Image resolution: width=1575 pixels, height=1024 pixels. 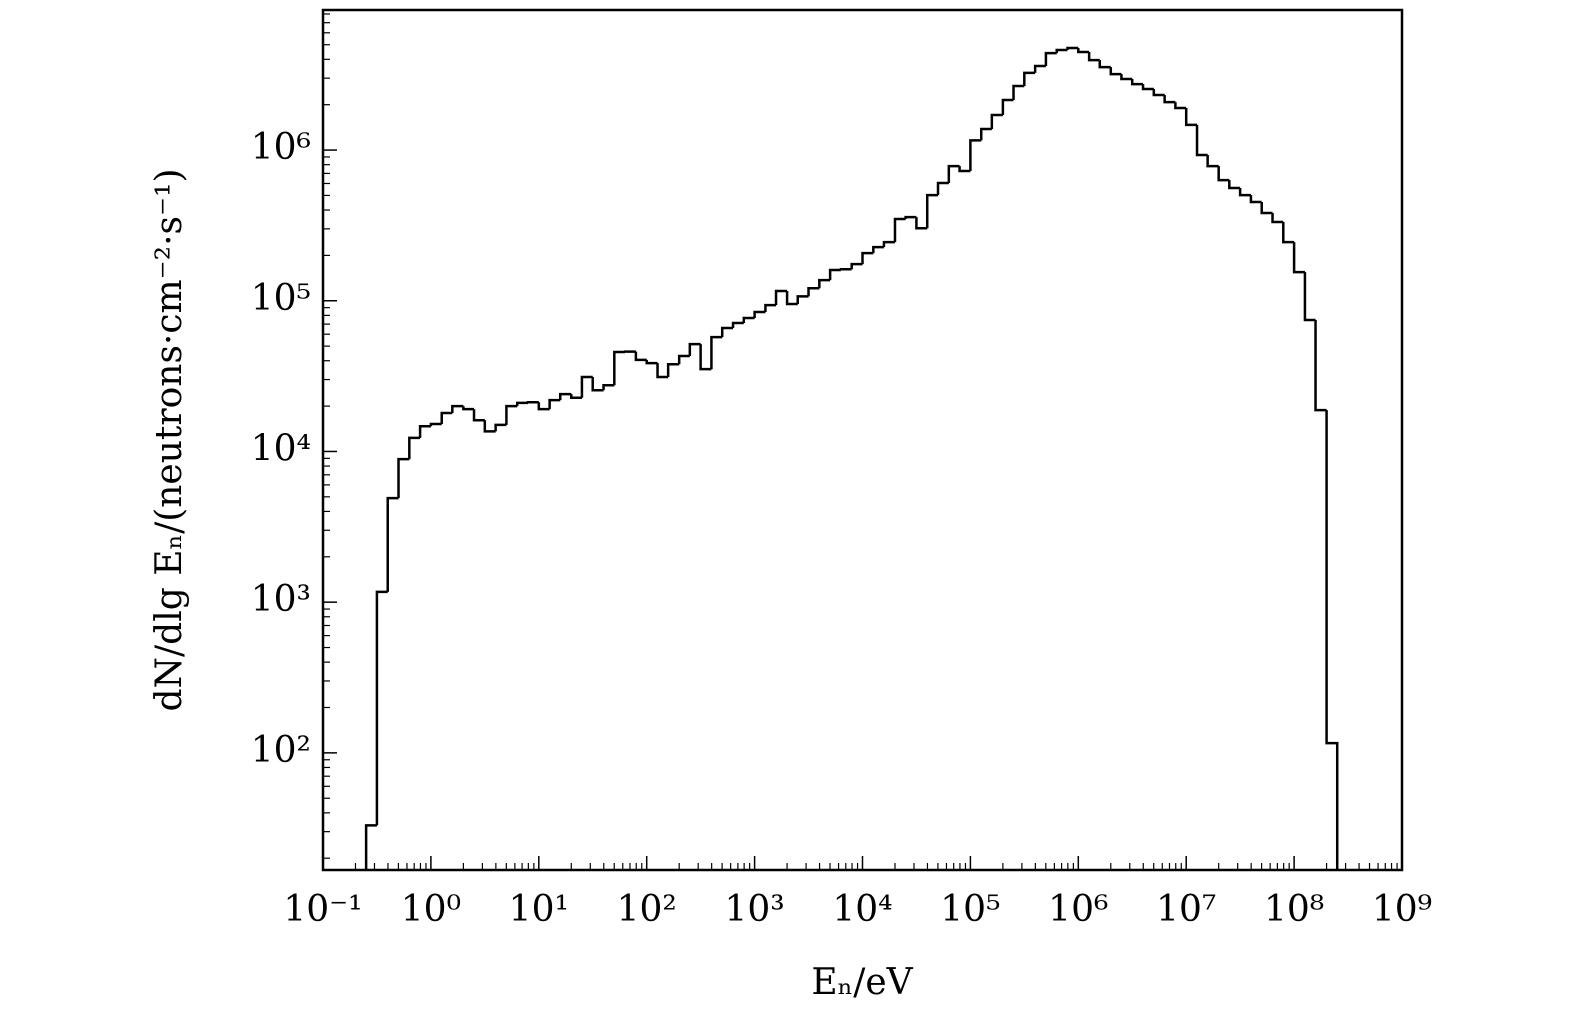 What do you see at coordinates (169, 439) in the screenshot?
I see `y-axis-title: dN/dlg Eₙ/(neutrons·cm⁻²·s⁻¹)` at bounding box center [169, 439].